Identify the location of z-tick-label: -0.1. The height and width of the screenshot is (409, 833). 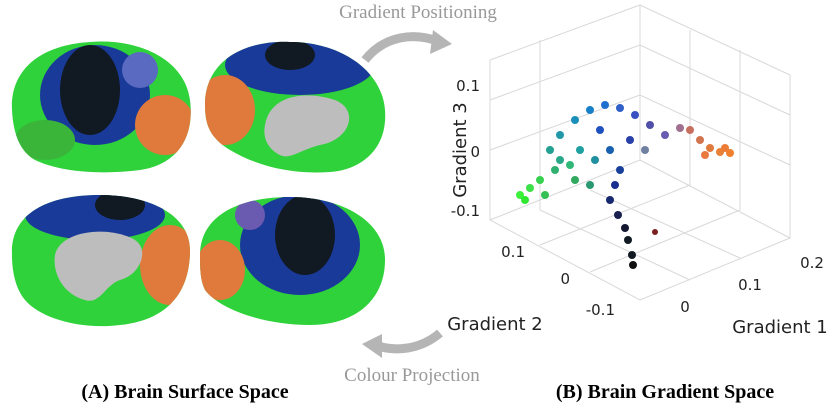
(465, 211).